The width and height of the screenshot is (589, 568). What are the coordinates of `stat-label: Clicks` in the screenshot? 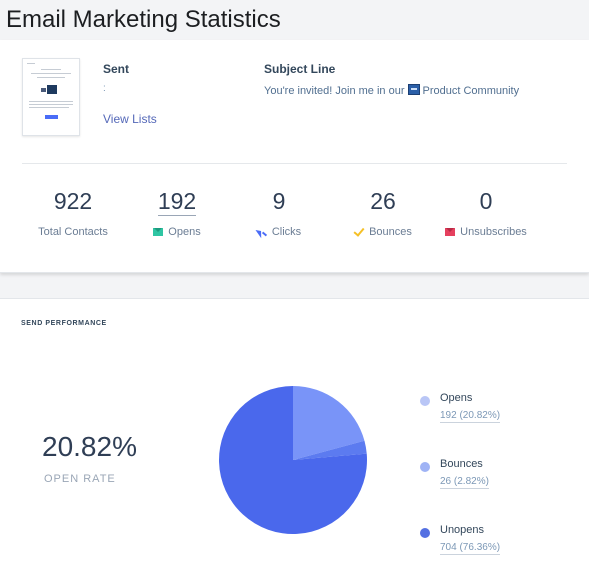 It's located at (286, 232).